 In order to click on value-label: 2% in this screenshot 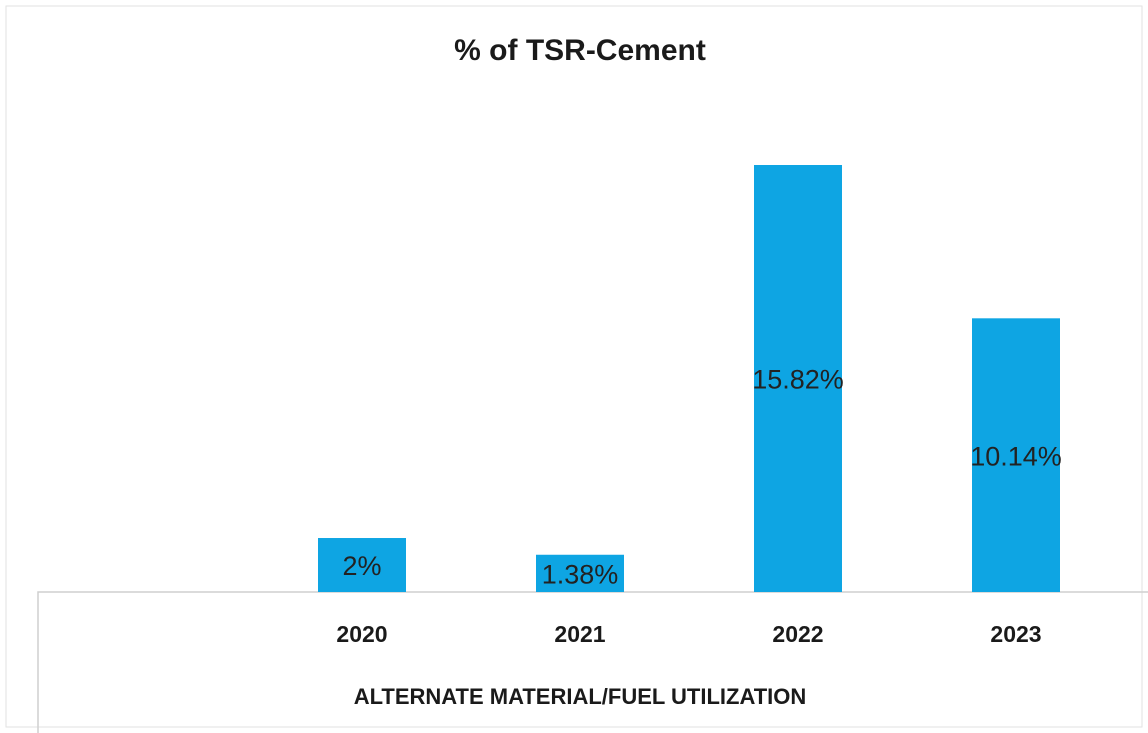, I will do `click(361, 566)`.